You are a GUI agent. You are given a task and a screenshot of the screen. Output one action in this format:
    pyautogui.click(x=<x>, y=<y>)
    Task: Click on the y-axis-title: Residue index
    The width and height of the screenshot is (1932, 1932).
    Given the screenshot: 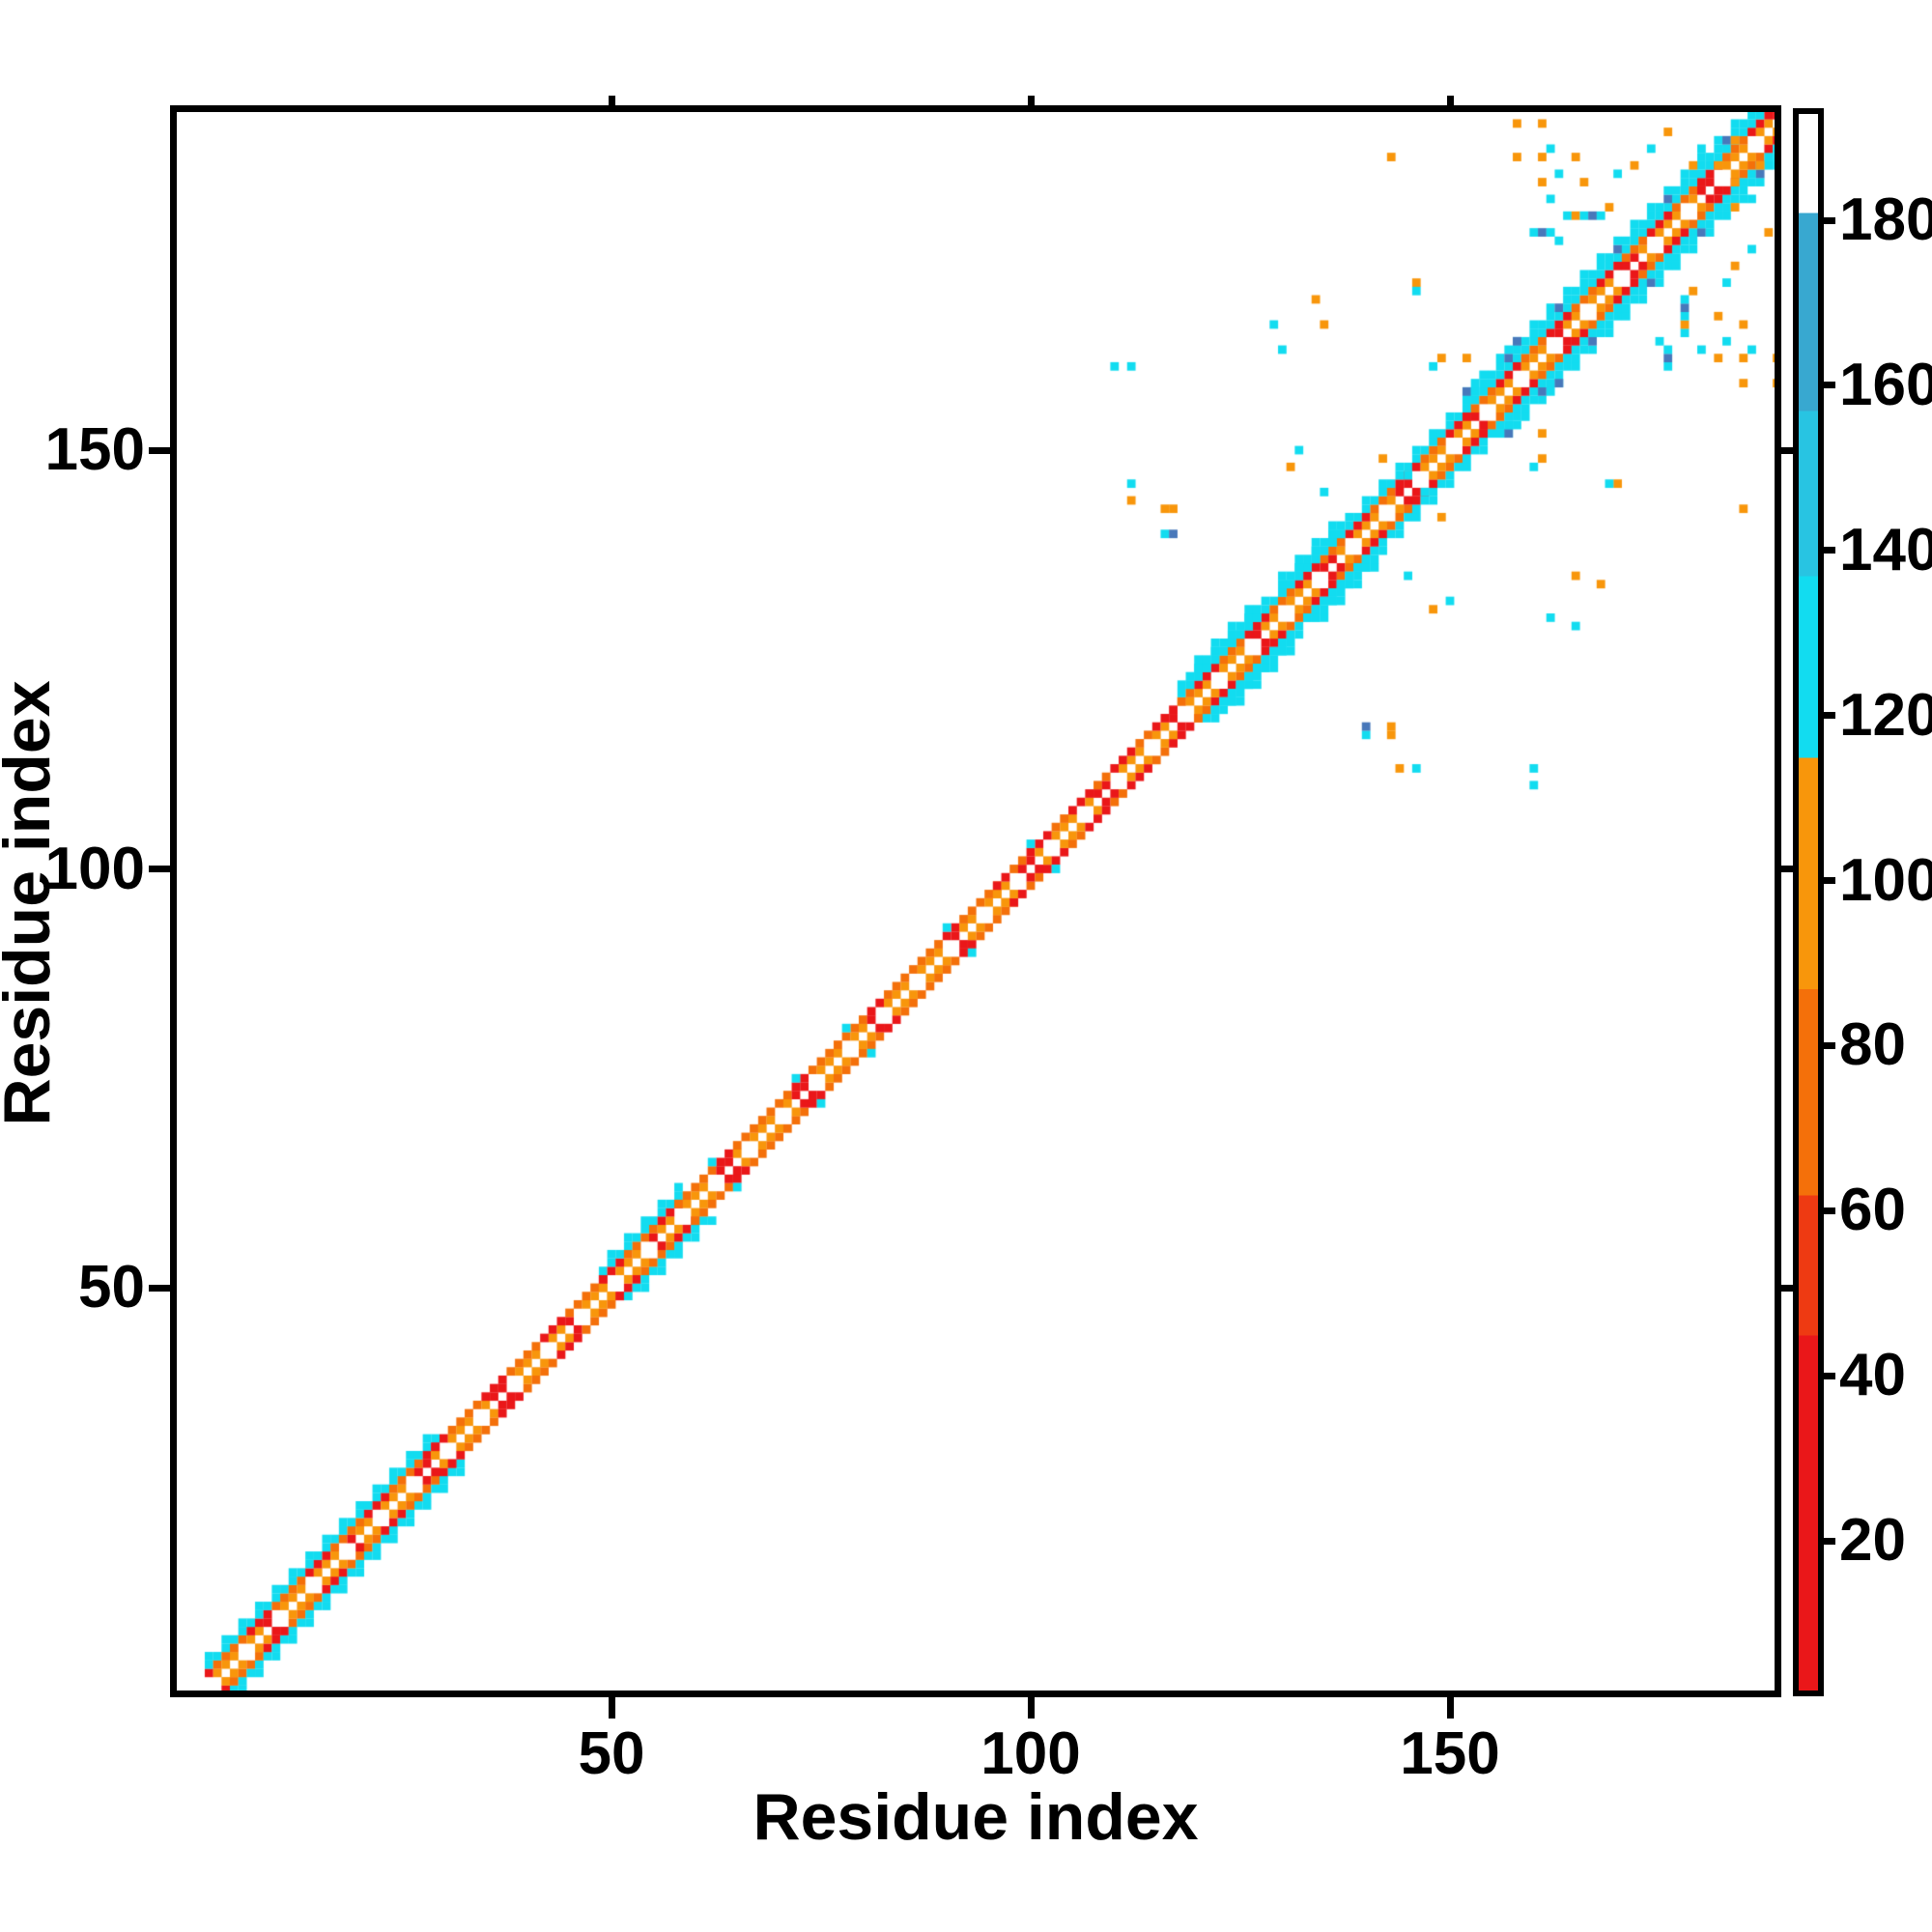 What is the action you would take?
    pyautogui.click(x=32, y=903)
    